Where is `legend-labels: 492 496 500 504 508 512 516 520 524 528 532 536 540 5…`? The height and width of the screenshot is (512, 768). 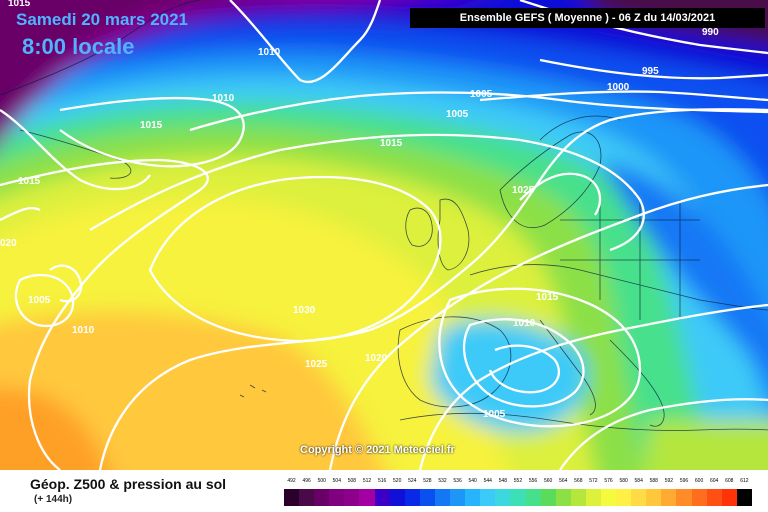 legend-labels: 492 496 500 504 508 512 516 520 524 528 532 536 540 5… is located at coordinates (518, 481).